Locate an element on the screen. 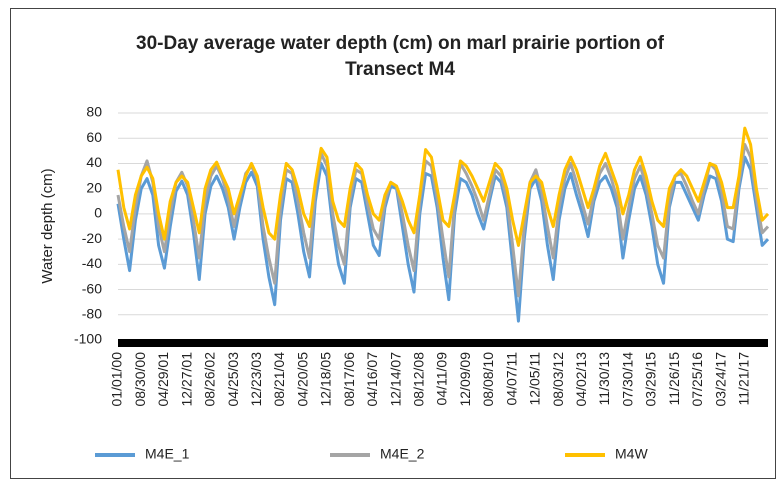  x-tick-label: 04/20/05 is located at coordinates (302, 379).